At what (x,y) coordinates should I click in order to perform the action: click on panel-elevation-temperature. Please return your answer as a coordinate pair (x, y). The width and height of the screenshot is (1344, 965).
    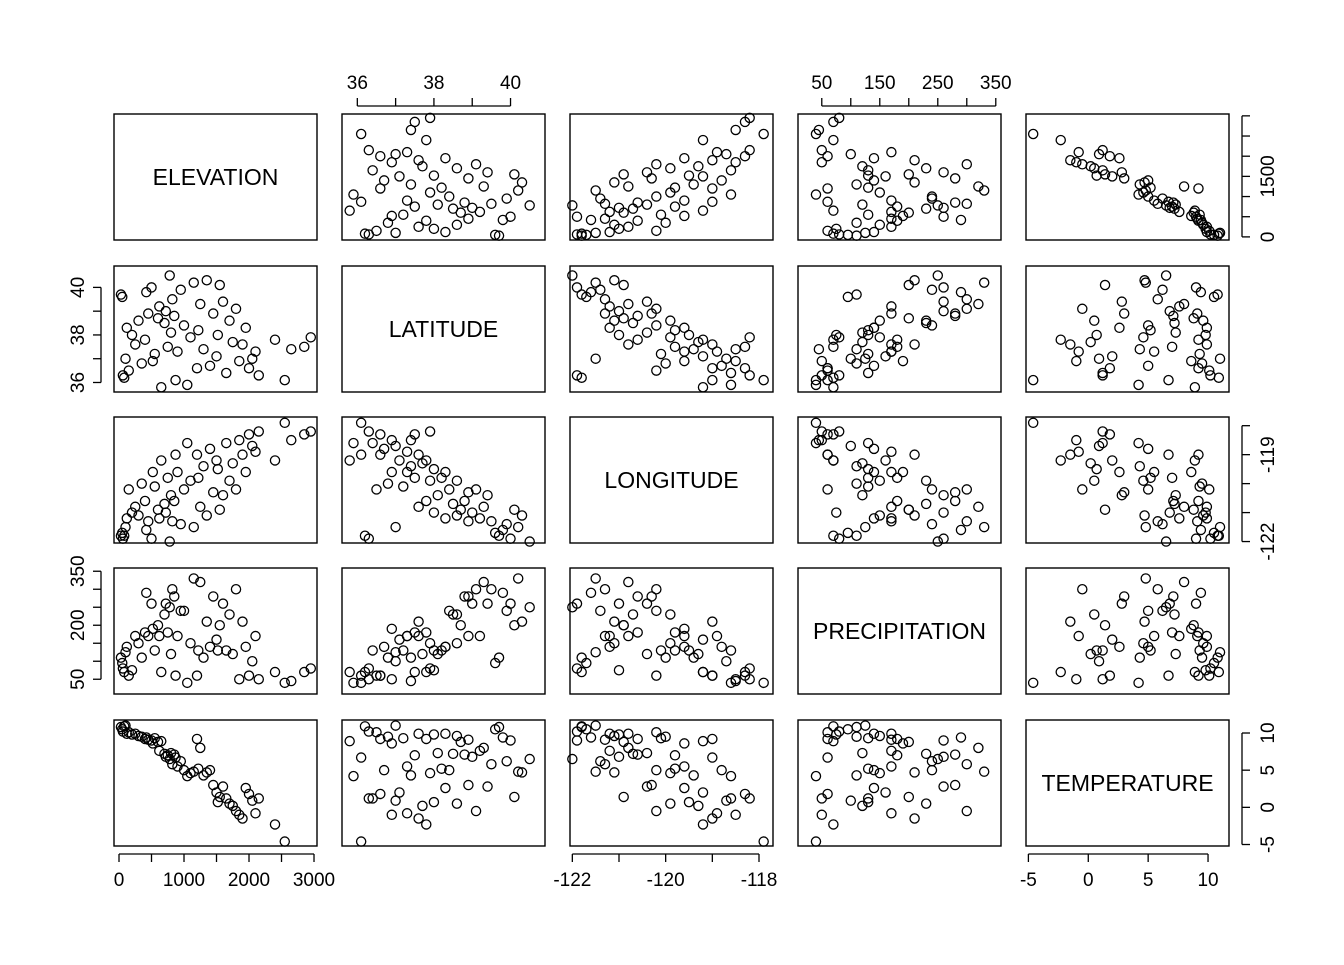
    Looking at the image, I should click on (1127, 177).